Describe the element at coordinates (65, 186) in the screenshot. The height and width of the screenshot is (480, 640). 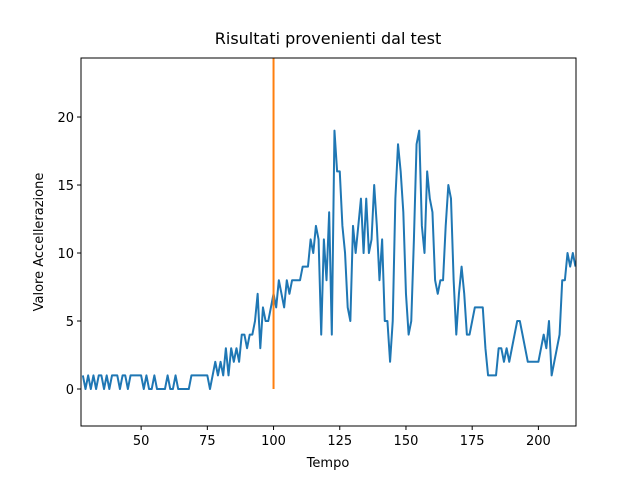
I see `y-tick-label: 15` at that location.